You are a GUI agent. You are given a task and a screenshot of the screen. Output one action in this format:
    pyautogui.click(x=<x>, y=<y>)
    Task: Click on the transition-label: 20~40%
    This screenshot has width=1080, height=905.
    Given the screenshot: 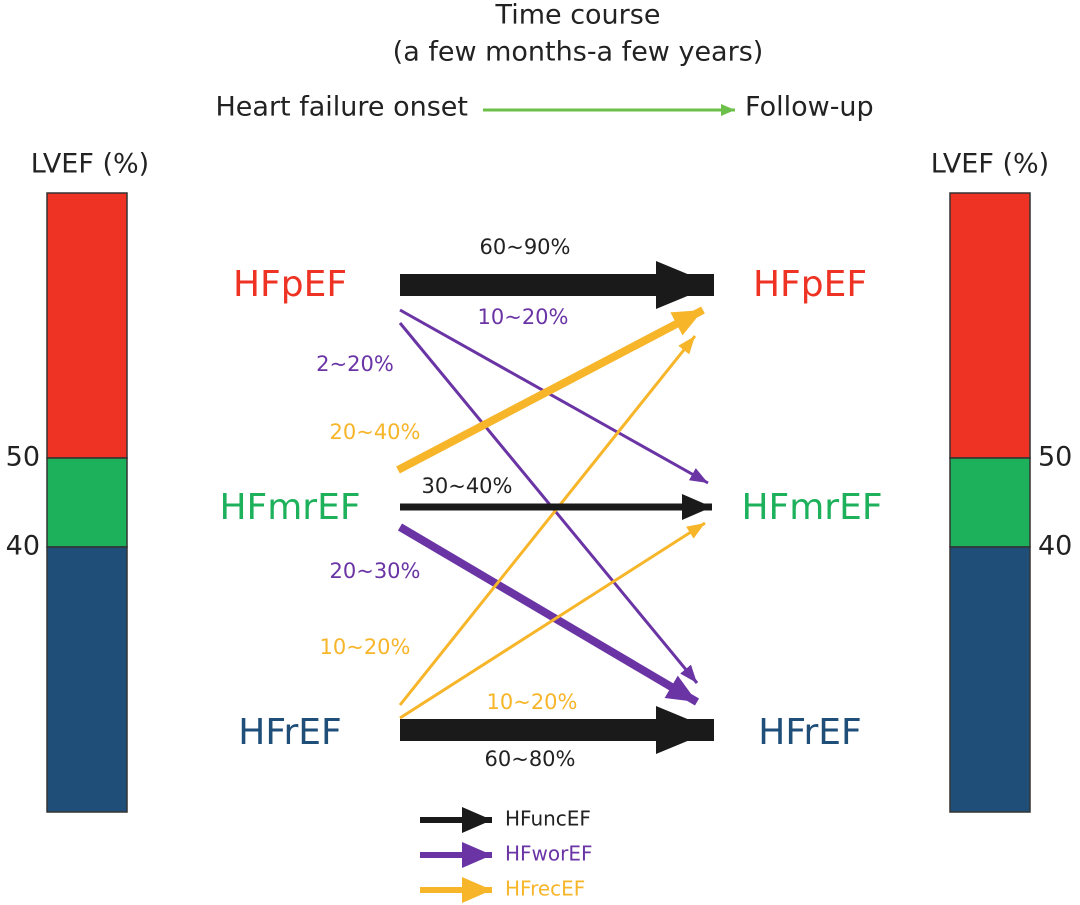 What is the action you would take?
    pyautogui.click(x=375, y=432)
    